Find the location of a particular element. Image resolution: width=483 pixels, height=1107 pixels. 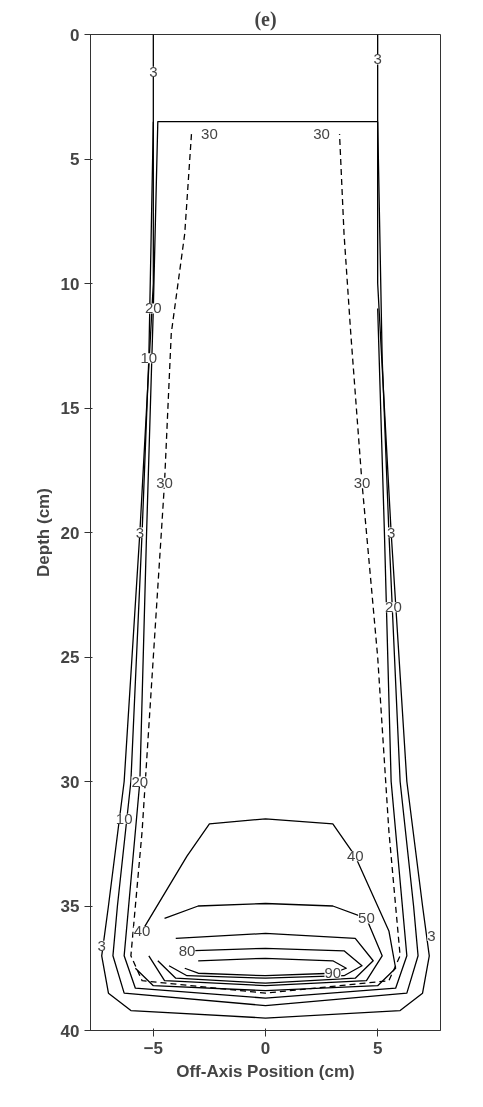

annotation: 20 is located at coordinates (393, 607).